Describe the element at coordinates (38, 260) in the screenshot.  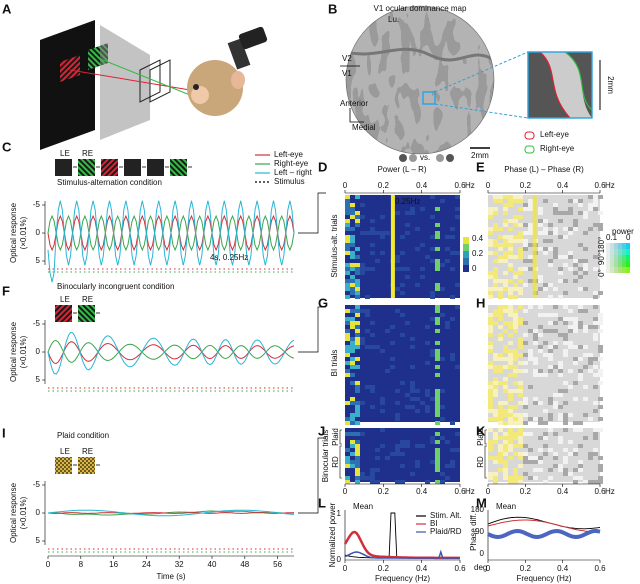
I see `y-tick-label: 5` at that location.